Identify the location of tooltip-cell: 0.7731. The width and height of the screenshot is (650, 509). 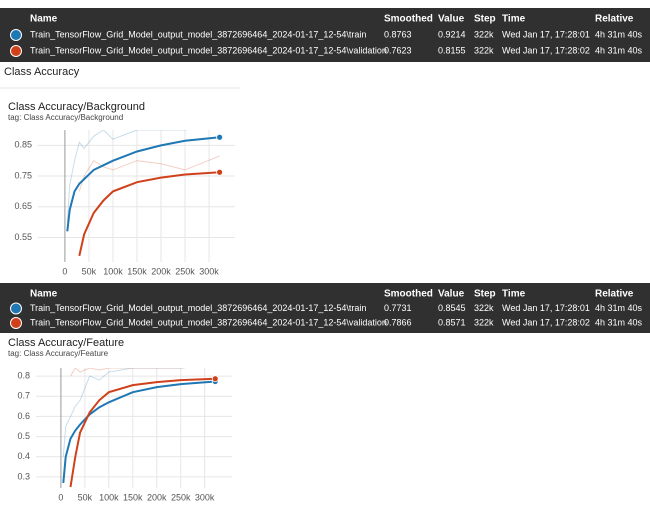
(398, 308).